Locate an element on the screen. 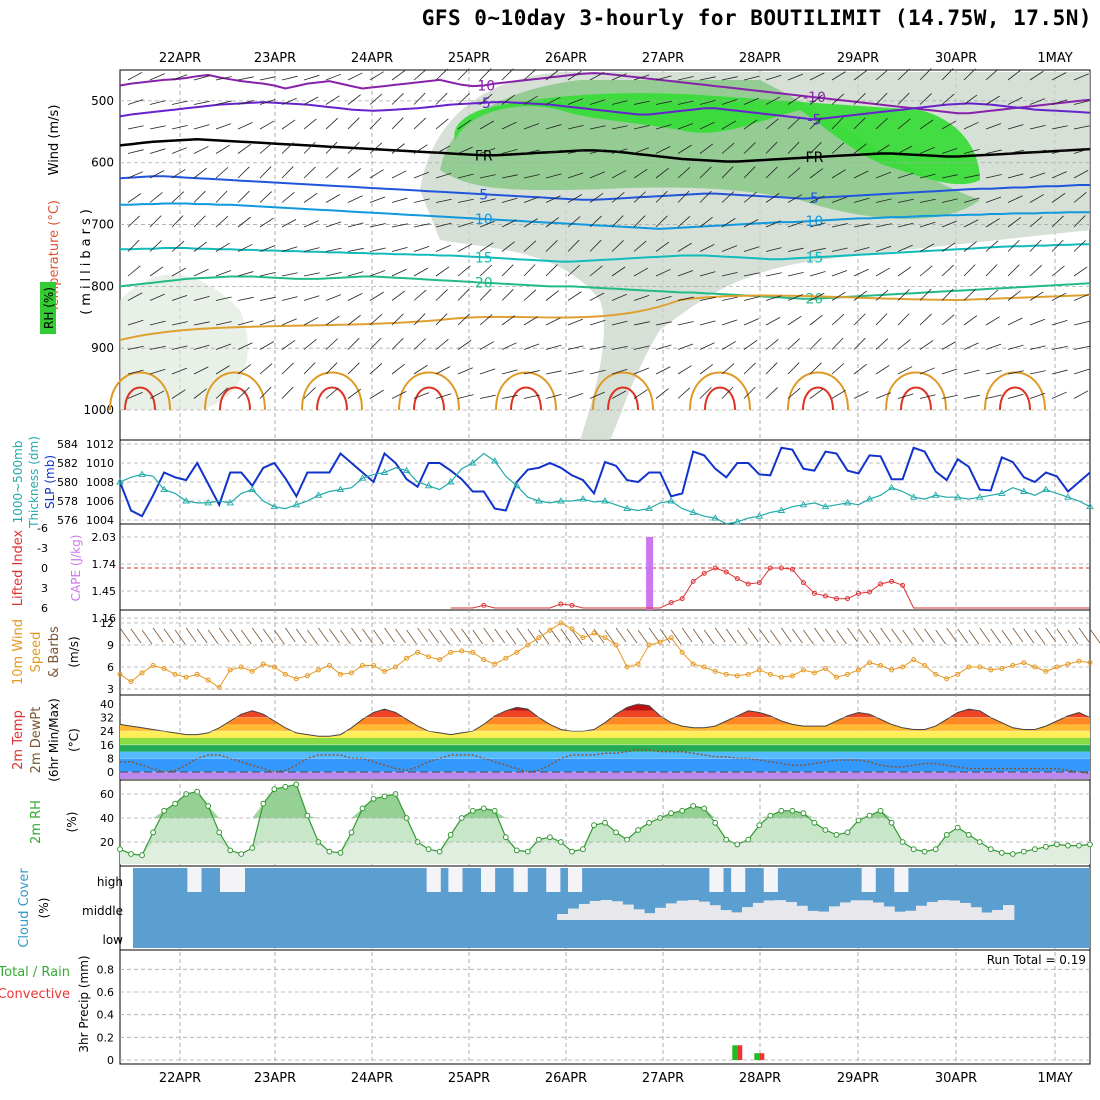  high-cloud-cell is located at coordinates (238, 880).